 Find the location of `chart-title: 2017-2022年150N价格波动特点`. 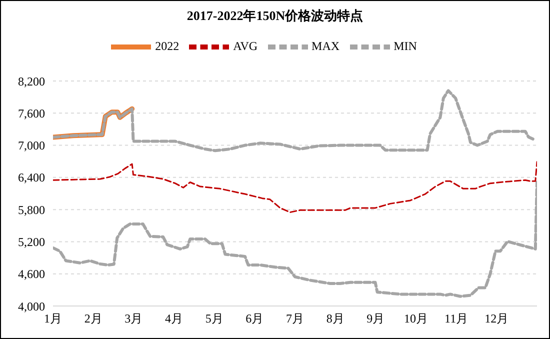

chart-title: 2017-2022年150N价格波动特点 is located at coordinates (275, 16).